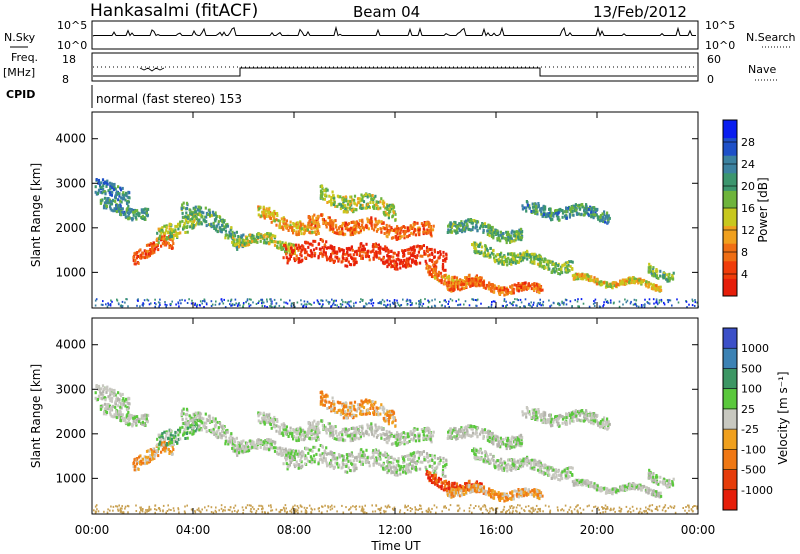  What do you see at coordinates (390, 68) in the screenshot?
I see `freq-panel: Freq. [MHz] 18 8 60 0 Nave` at bounding box center [390, 68].